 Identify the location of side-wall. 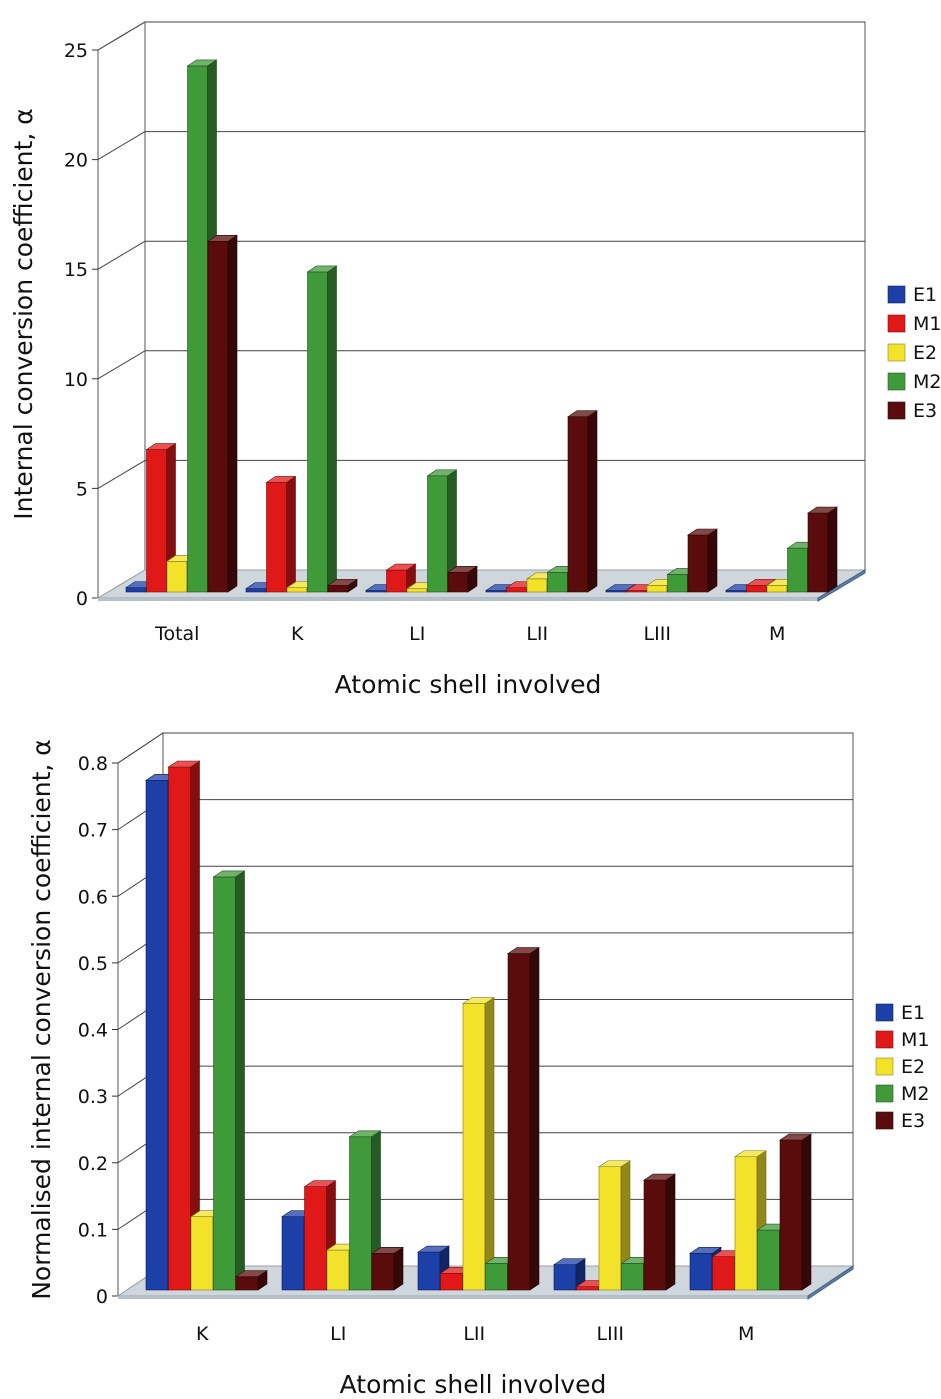
(121, 310).